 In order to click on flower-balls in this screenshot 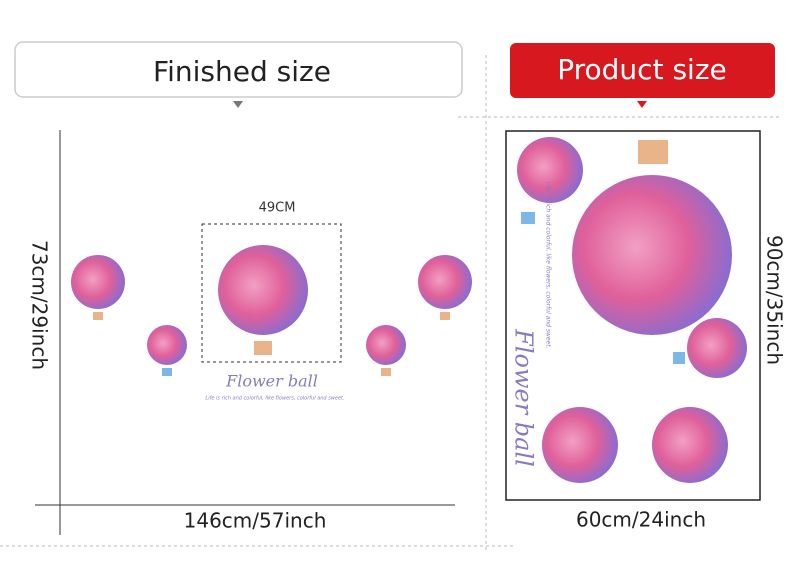, I will do `click(271, 310)`.